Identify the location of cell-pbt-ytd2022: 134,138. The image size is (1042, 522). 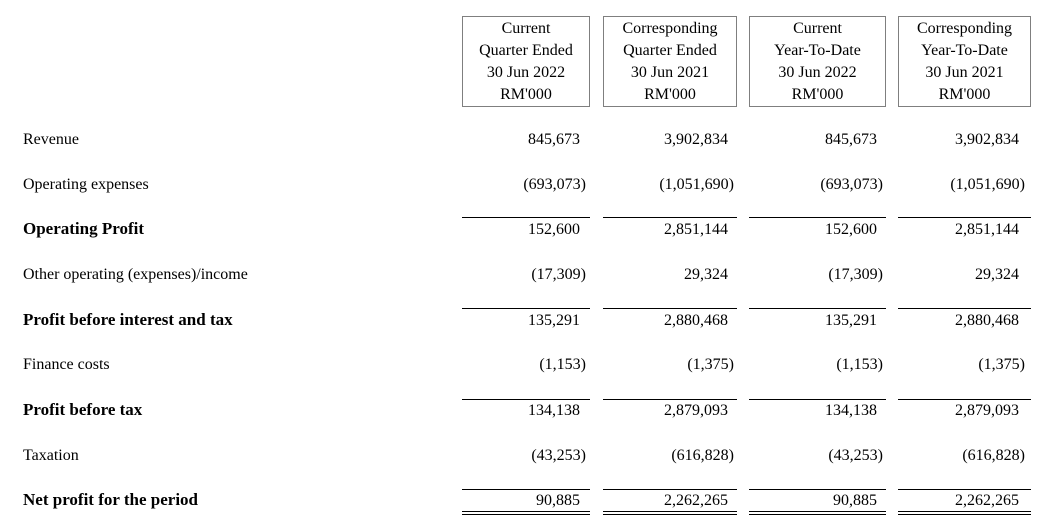
(851, 410).